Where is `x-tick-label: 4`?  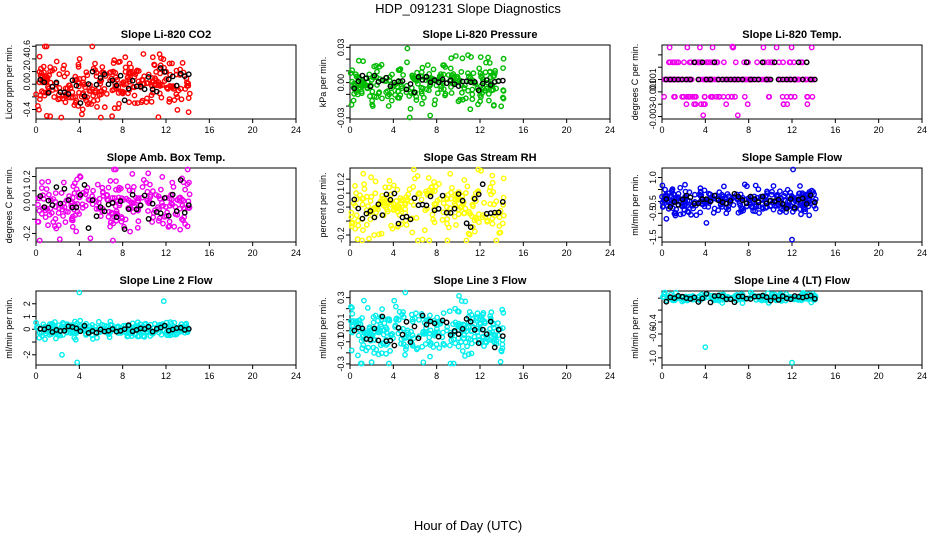 x-tick-label: 4 is located at coordinates (393, 130).